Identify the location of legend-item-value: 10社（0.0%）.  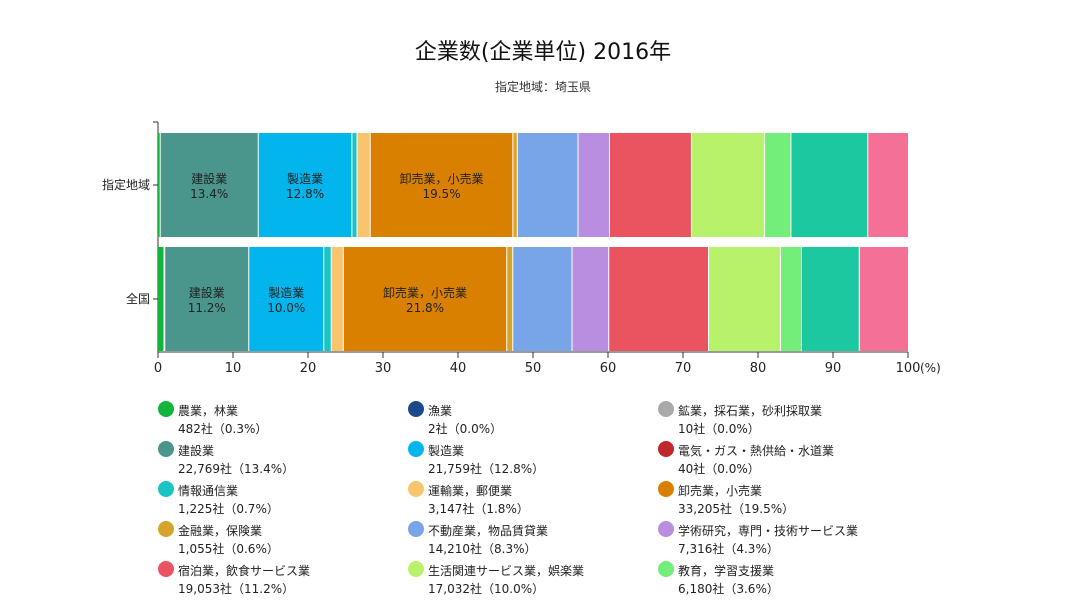
(719, 429).